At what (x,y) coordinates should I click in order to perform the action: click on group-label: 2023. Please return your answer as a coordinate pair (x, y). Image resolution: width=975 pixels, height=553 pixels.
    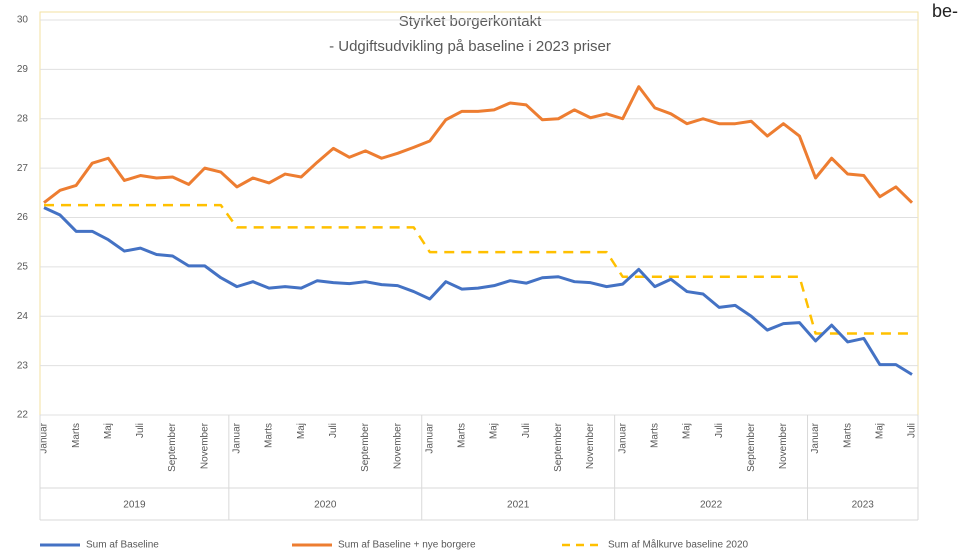
    Looking at the image, I should click on (863, 505).